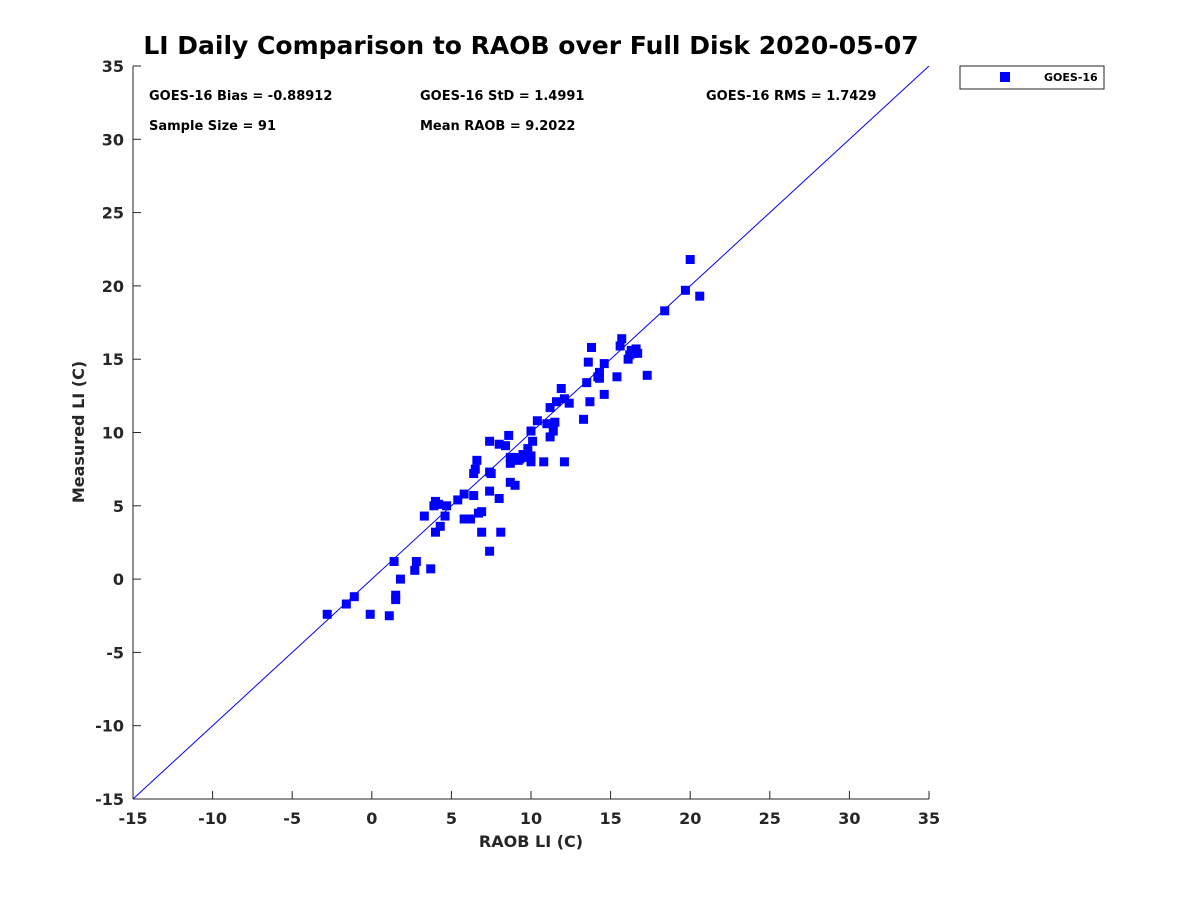 The image size is (1200, 900). What do you see at coordinates (212, 818) in the screenshot?
I see `x-tick-label: -10` at bounding box center [212, 818].